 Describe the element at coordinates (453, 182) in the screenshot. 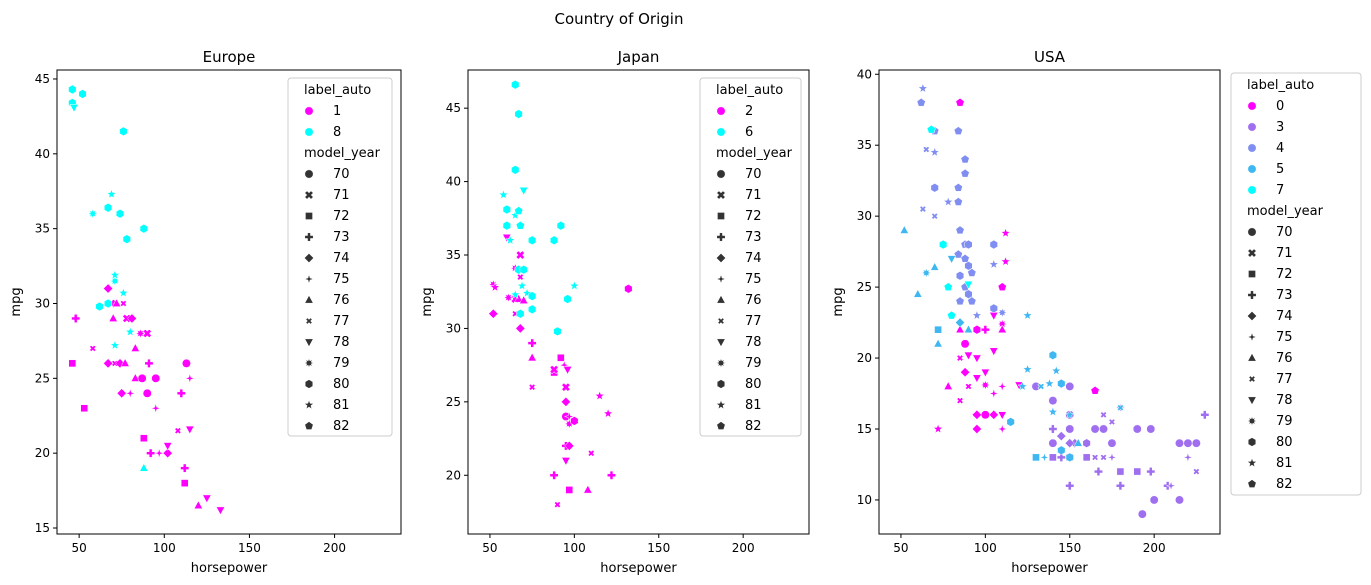

I see `y-tick-label: 40` at that location.